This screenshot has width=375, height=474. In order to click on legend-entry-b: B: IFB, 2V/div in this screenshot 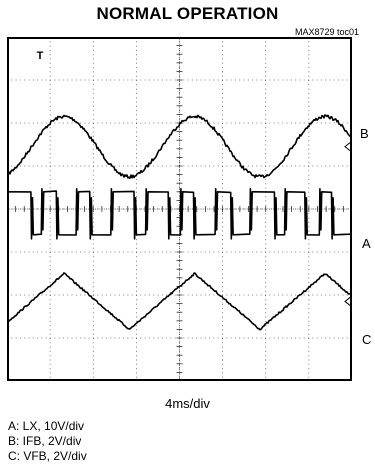, I will do `click(45, 441)`.